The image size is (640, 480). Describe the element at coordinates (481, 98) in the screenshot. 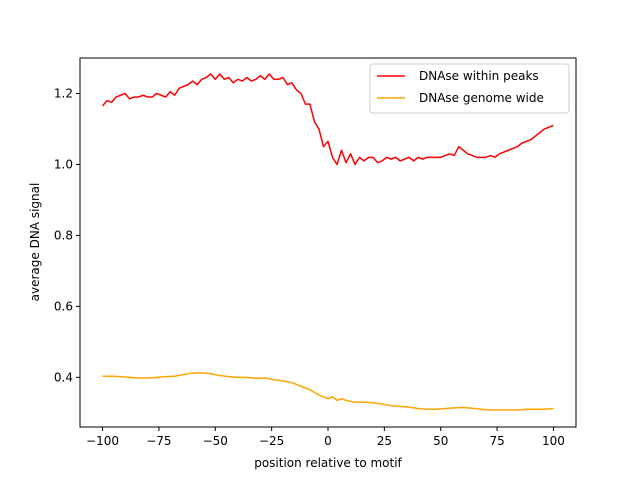

I see `legend-label-genome-wide: DNAse genome wide` at that location.